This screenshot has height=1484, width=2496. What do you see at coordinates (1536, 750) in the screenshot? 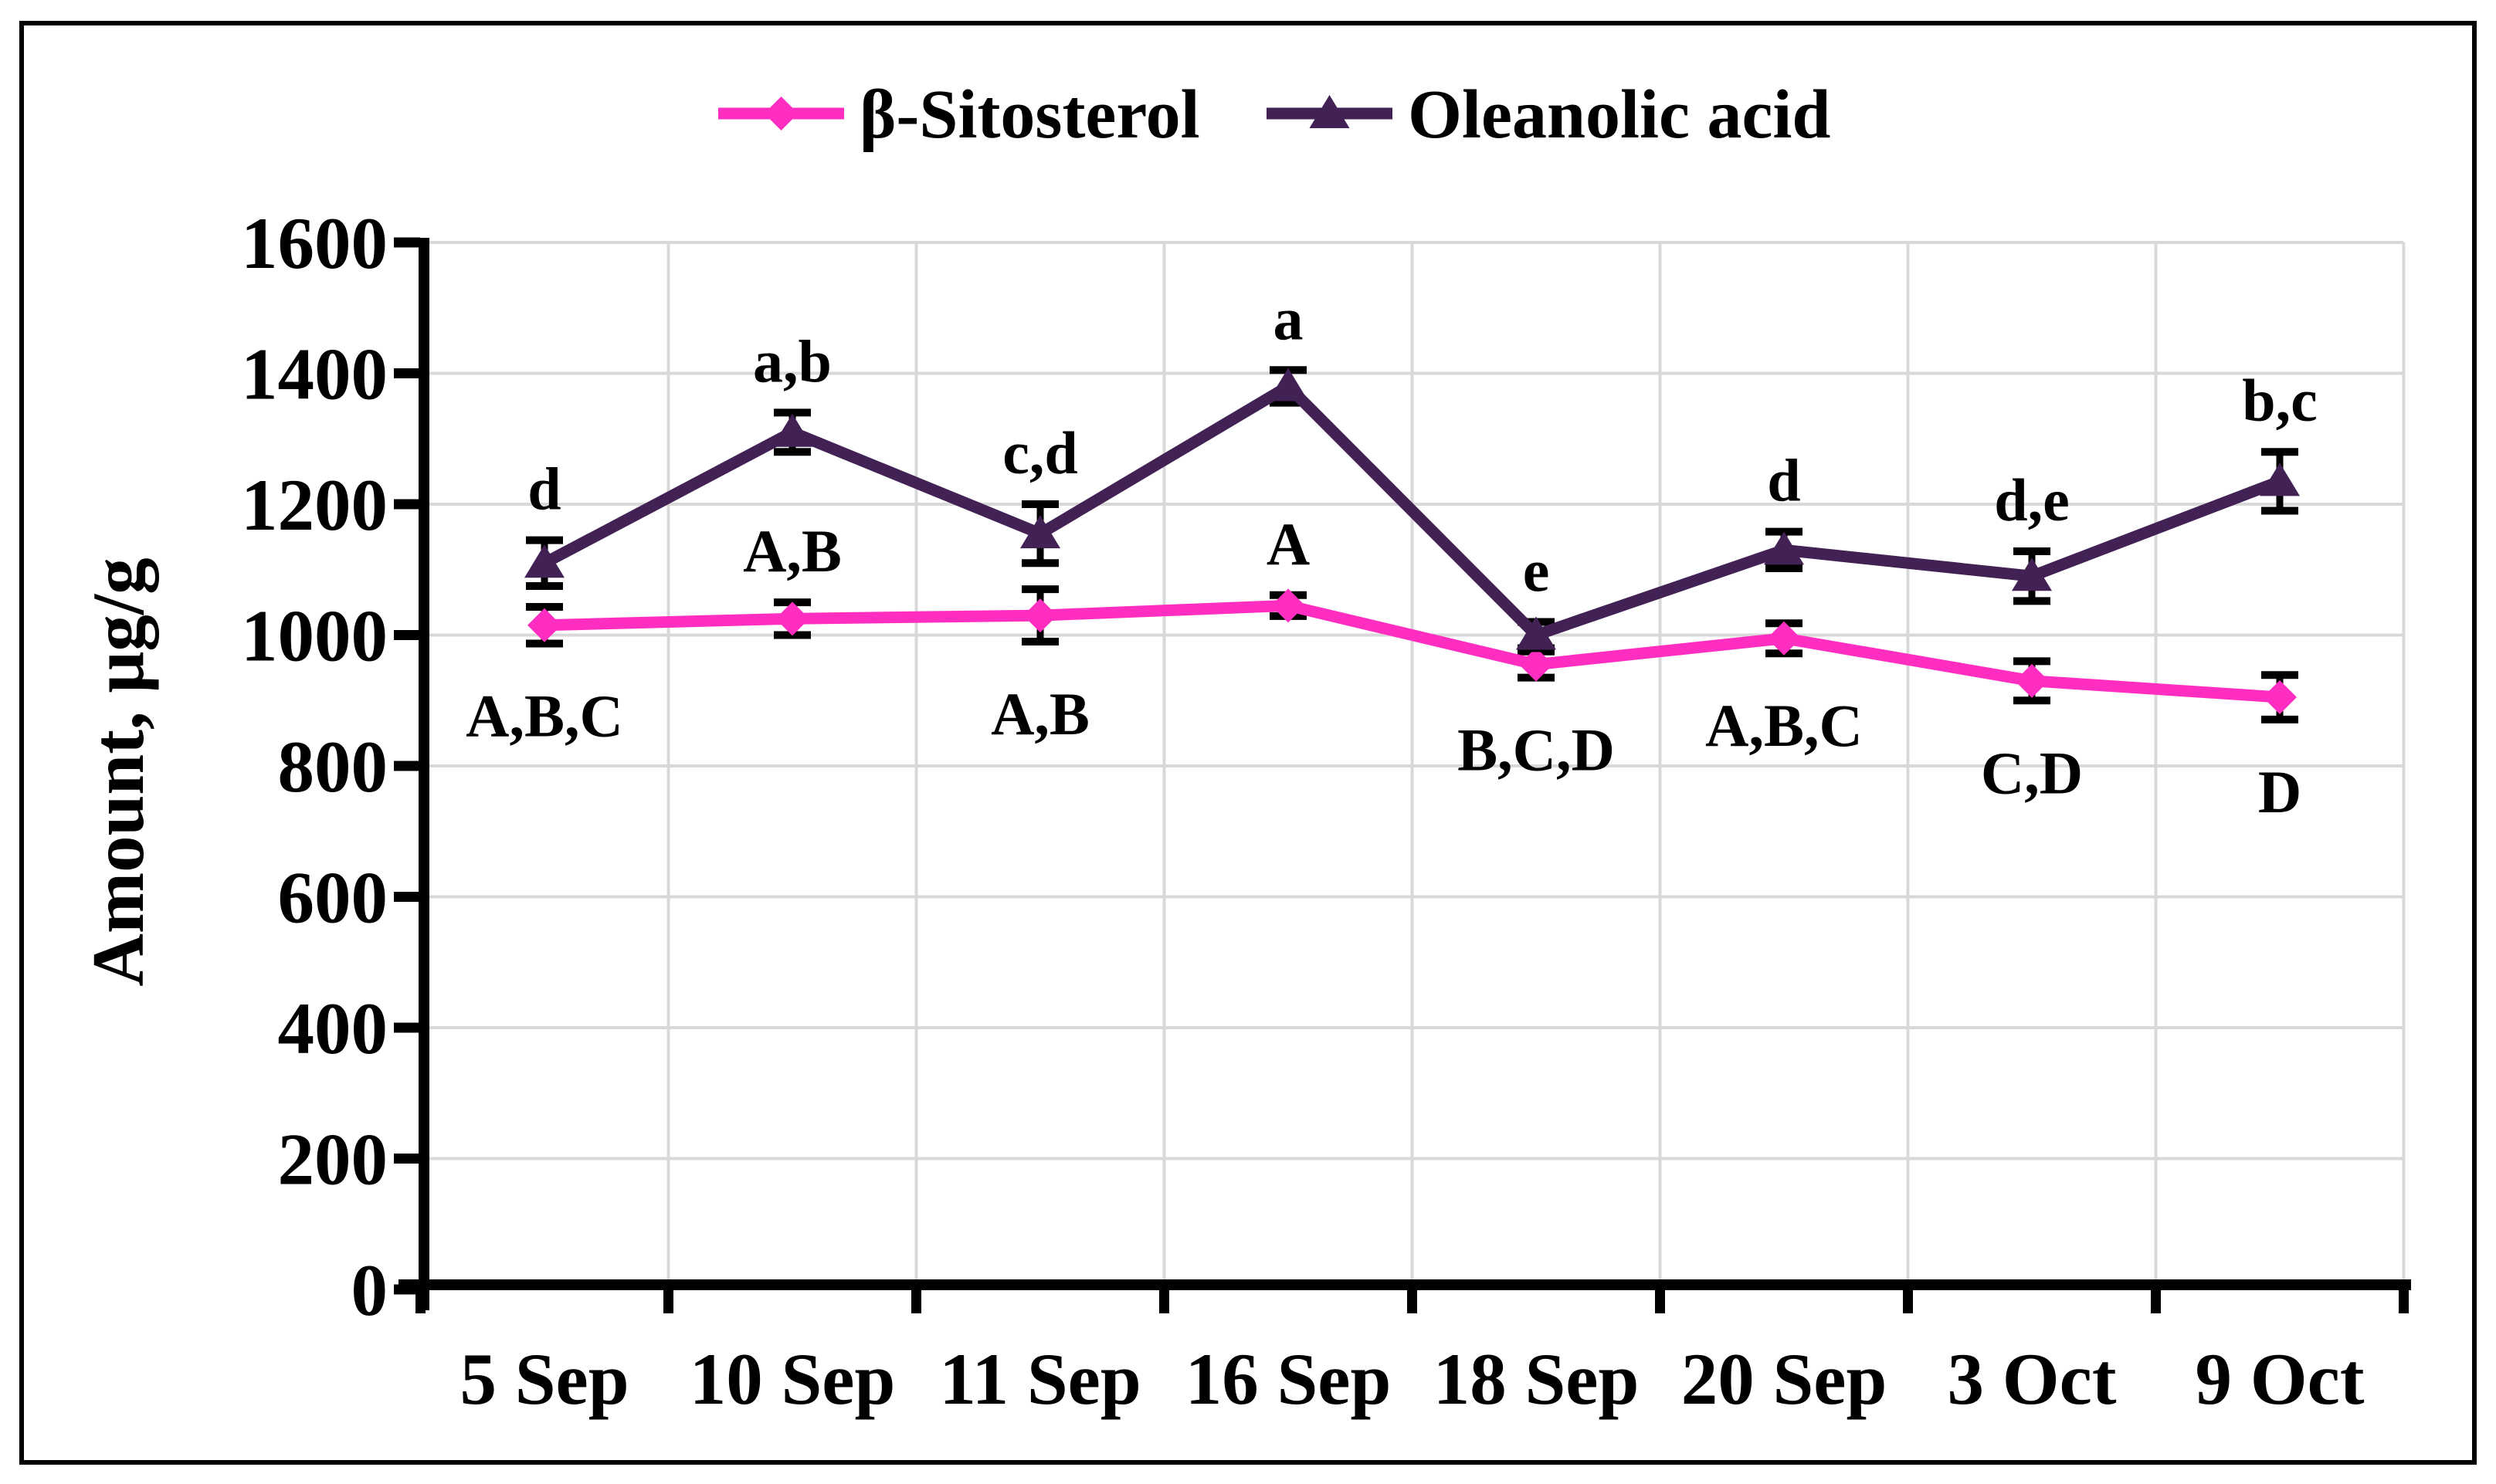
I see `point-label: B,C,D` at bounding box center [1536, 750].